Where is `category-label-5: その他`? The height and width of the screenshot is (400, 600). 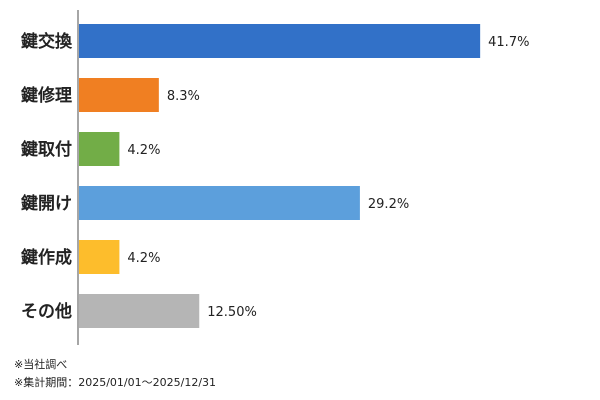
category-label-5: その他 is located at coordinates (46, 311).